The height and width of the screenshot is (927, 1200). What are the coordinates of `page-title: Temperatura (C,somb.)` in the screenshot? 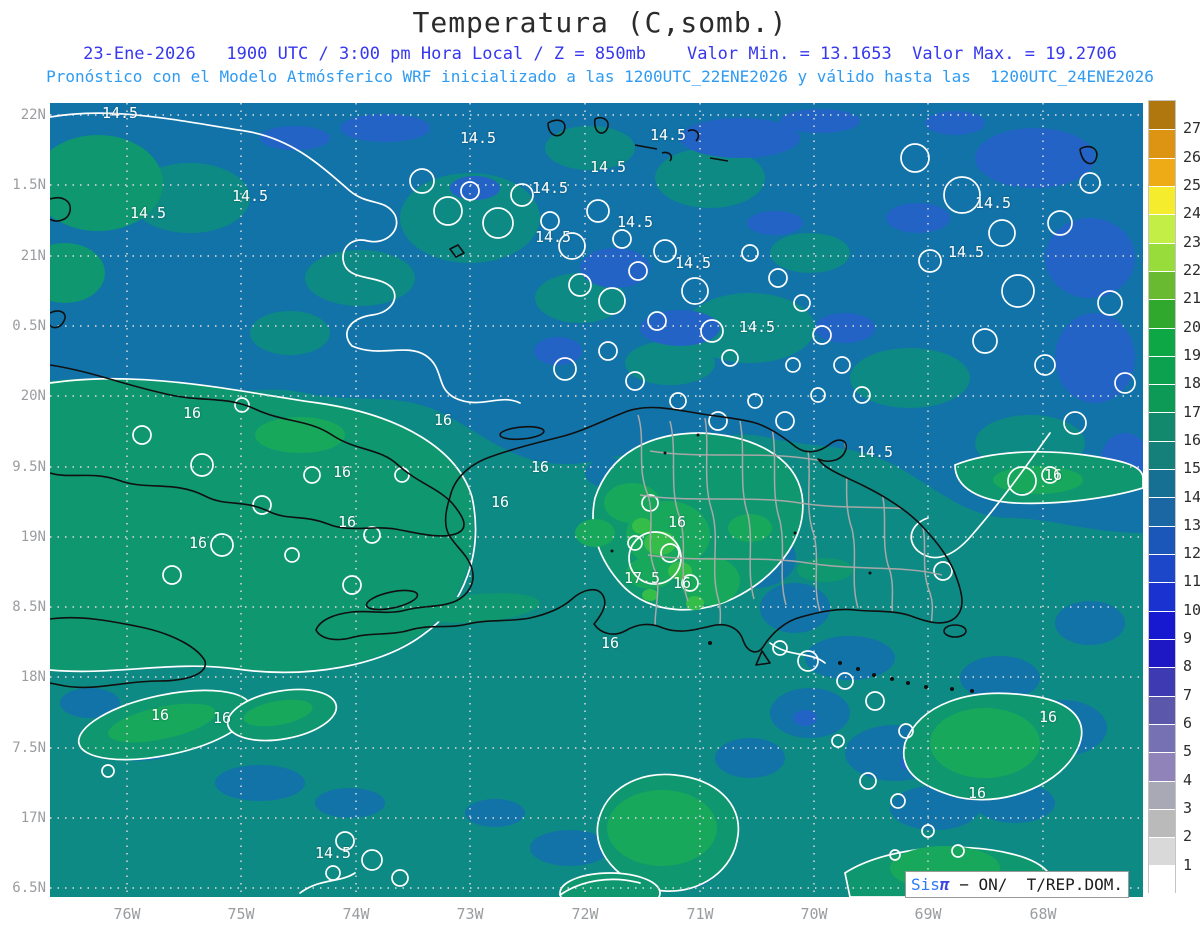 It's located at (600, 22).